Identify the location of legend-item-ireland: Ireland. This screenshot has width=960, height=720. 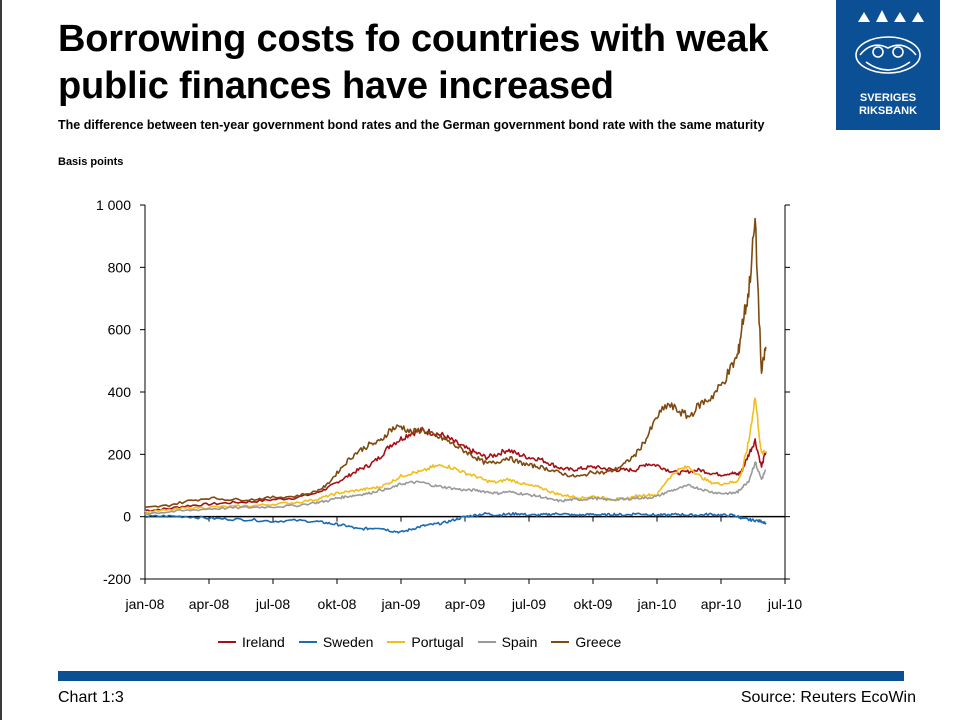
(251, 642).